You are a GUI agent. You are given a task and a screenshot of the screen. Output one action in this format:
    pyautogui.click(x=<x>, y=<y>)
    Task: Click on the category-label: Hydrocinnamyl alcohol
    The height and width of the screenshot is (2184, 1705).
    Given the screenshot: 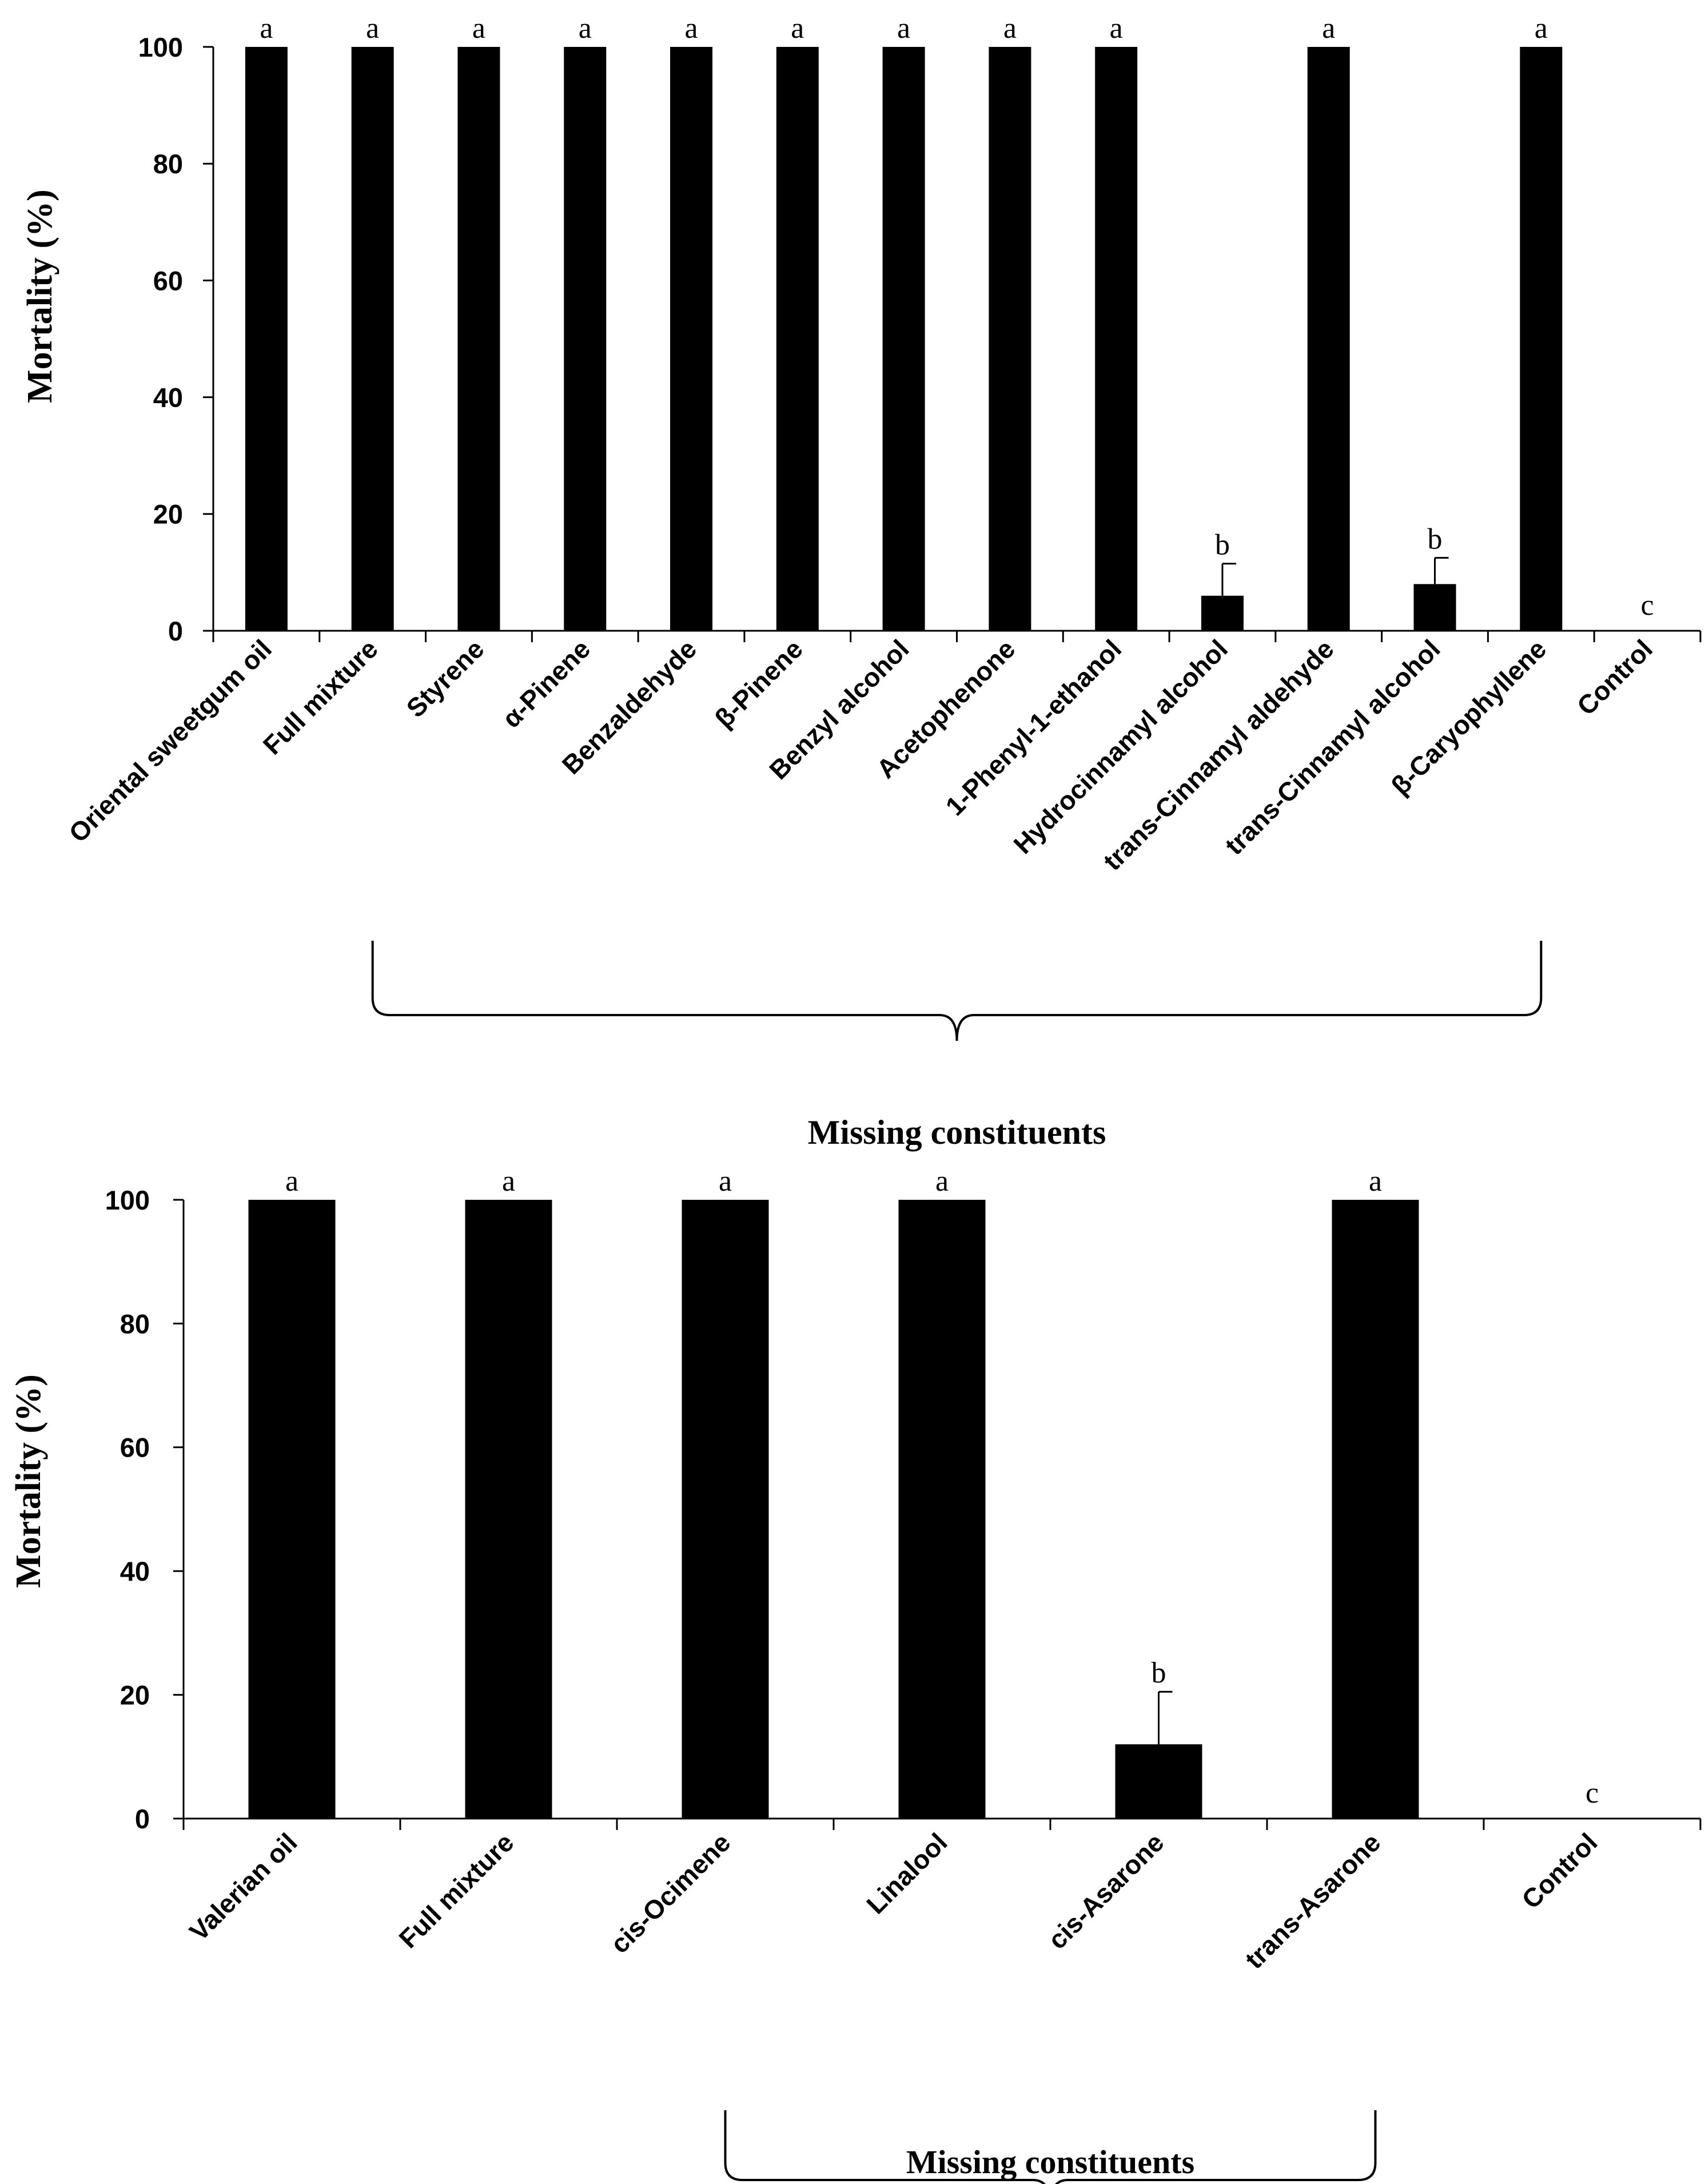 What is the action you would take?
    pyautogui.click(x=1120, y=747)
    